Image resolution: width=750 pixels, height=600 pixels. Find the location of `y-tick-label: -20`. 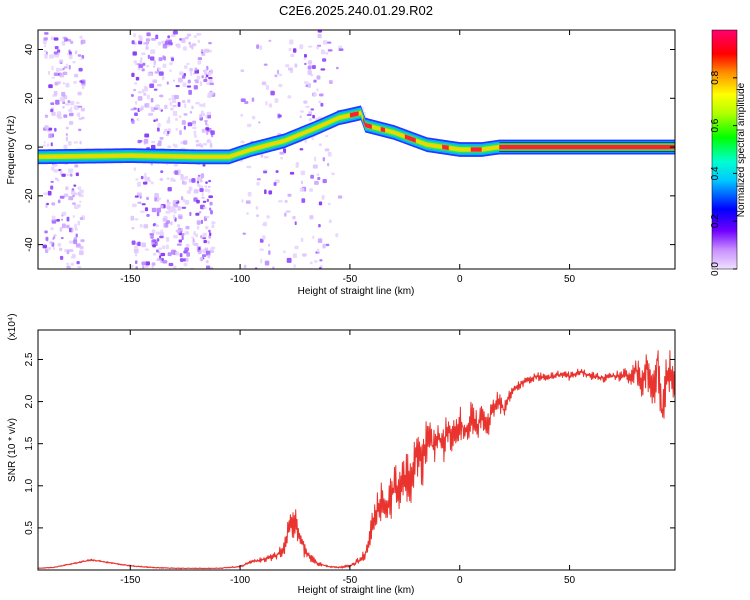

y-tick-label: -20 is located at coordinates (29, 195).